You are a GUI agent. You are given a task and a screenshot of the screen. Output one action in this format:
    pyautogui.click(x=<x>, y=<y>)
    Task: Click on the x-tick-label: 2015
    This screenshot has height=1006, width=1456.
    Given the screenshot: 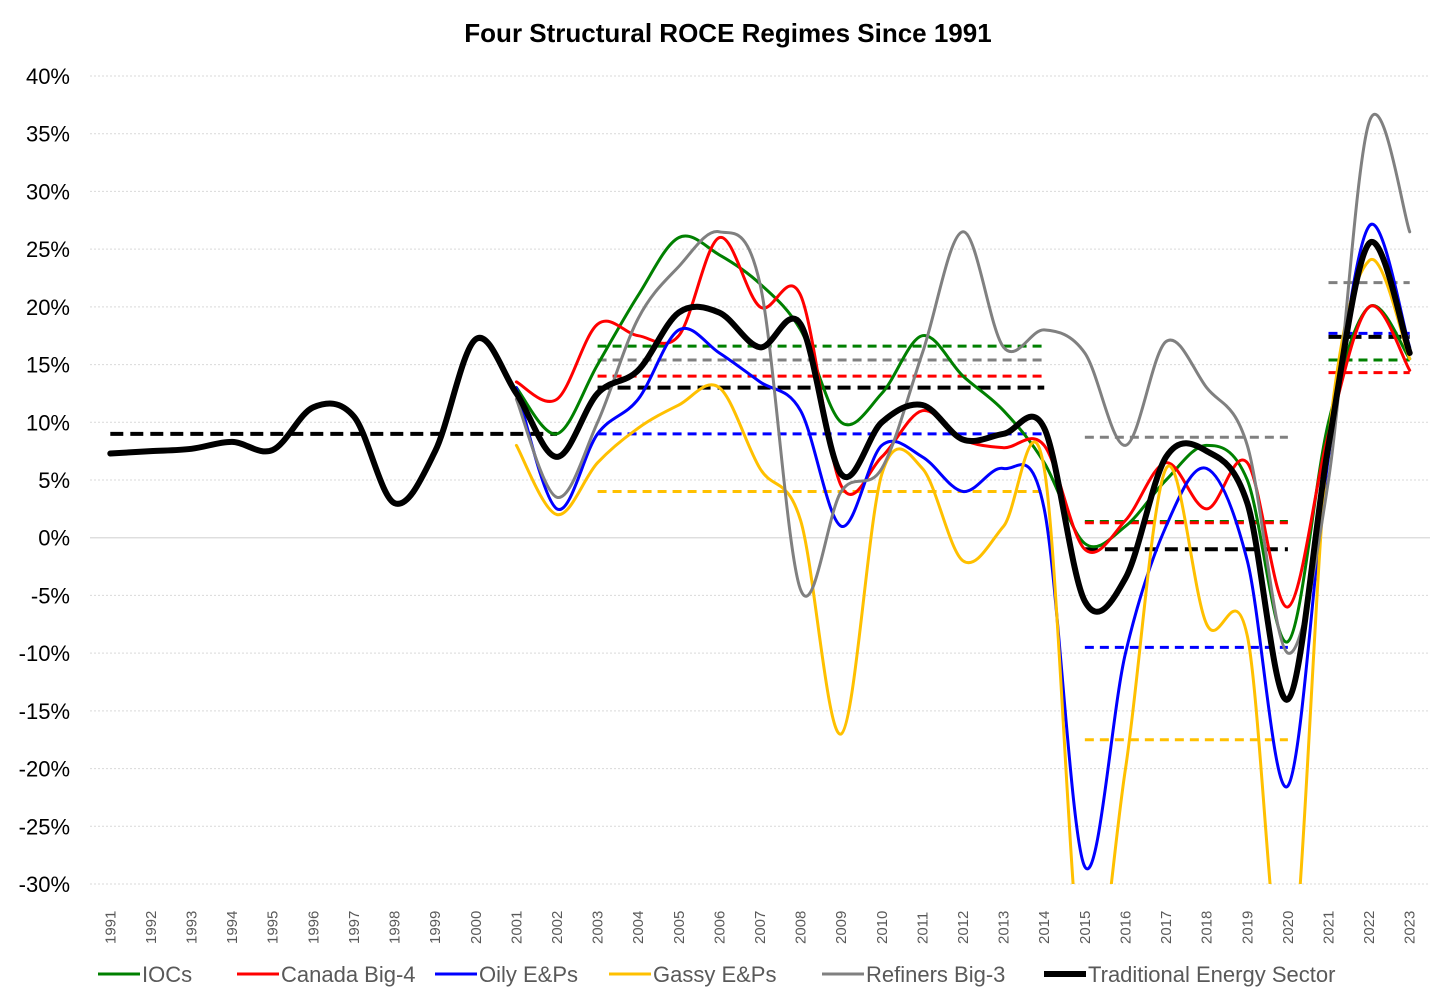 What is the action you would take?
    pyautogui.click(x=1085, y=927)
    